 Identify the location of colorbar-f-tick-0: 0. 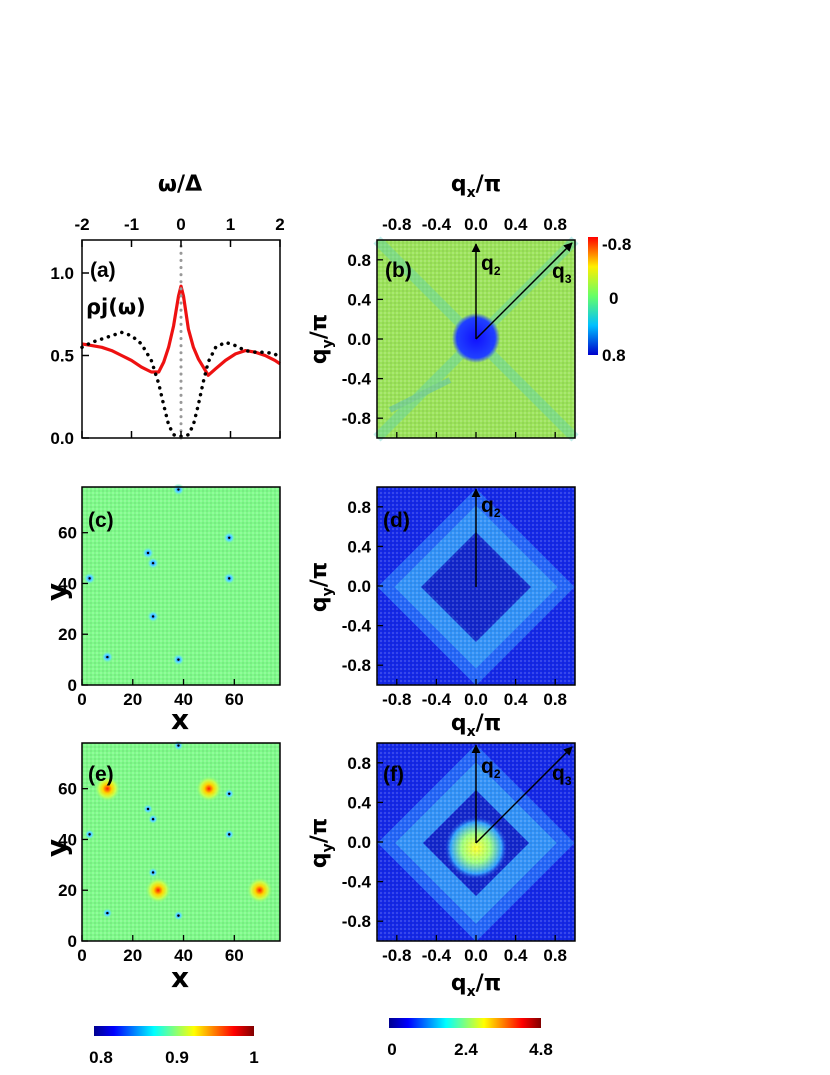
(391, 1049).